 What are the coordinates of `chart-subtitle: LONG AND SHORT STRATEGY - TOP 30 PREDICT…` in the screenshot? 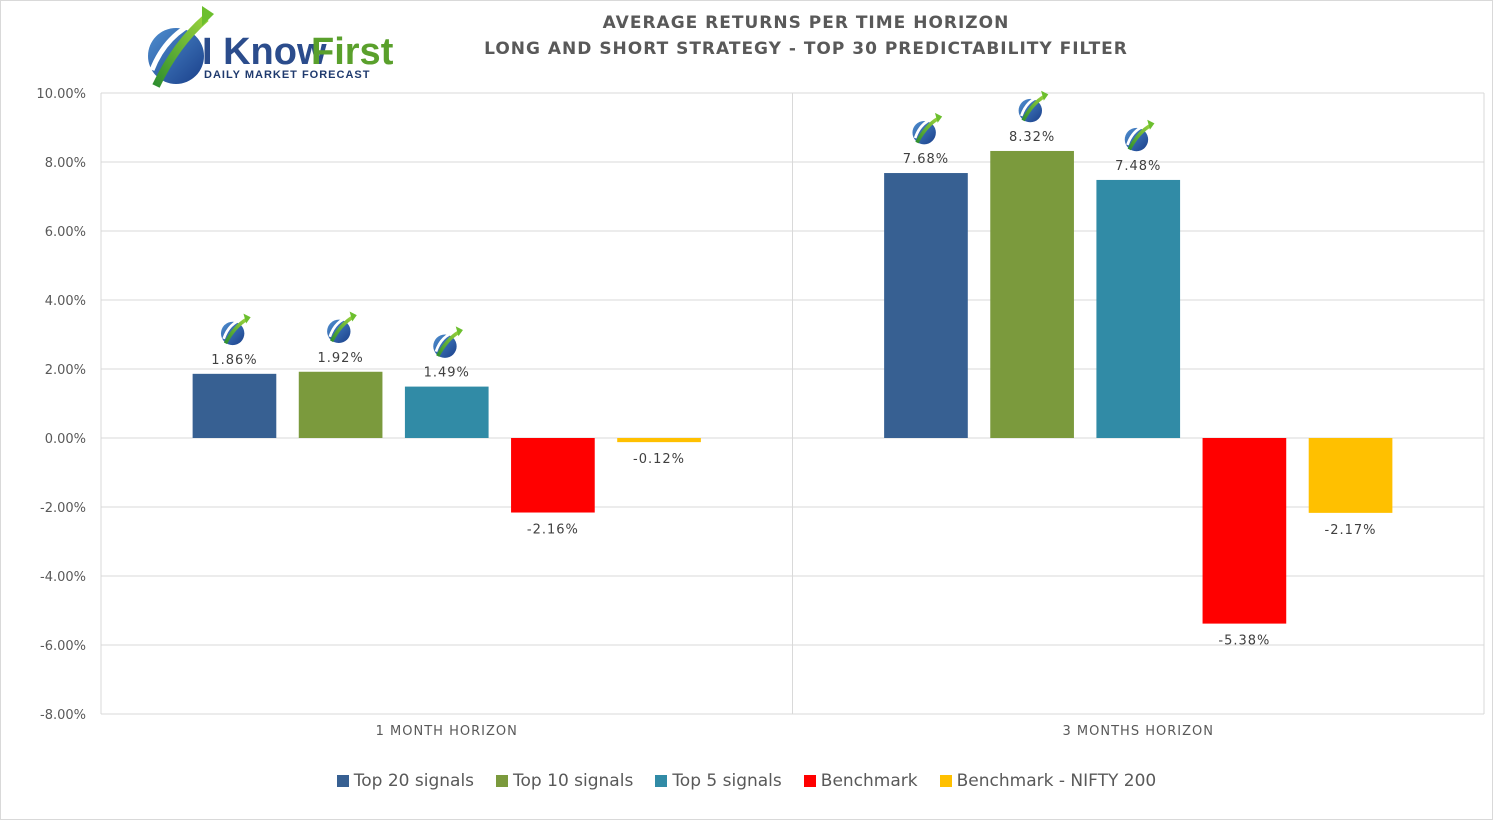 It's located at (806, 49).